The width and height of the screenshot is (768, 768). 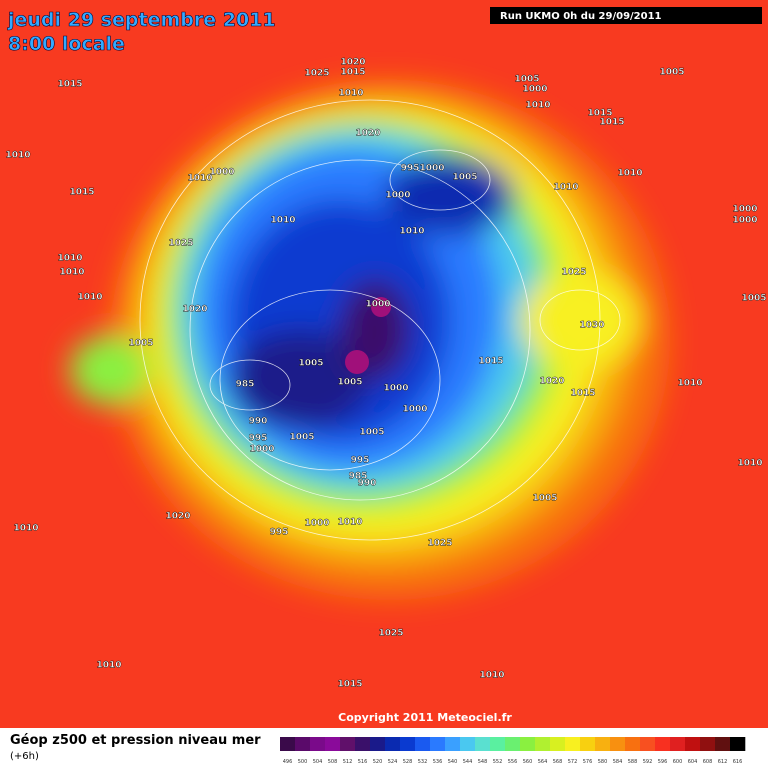 What do you see at coordinates (591, 326) in the screenshot?
I see `isobar-label: 1030` at bounding box center [591, 326].